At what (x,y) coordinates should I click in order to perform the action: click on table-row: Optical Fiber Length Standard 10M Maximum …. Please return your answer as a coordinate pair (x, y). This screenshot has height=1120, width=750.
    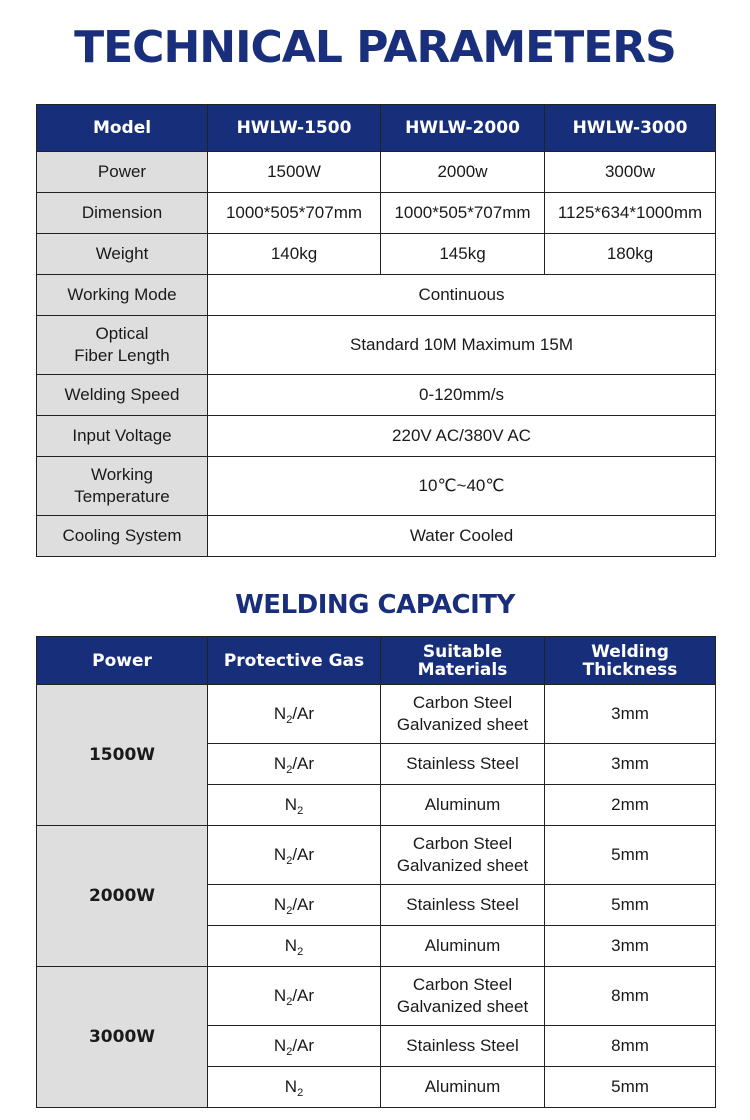
    Looking at the image, I should click on (376, 345).